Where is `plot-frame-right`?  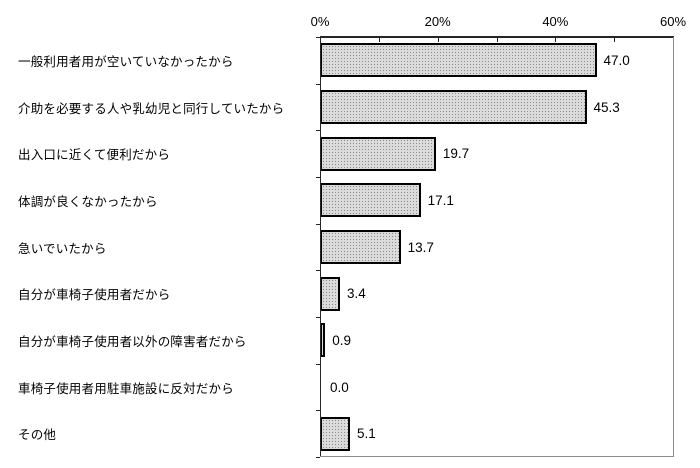
plot-frame-right is located at coordinates (673, 247).